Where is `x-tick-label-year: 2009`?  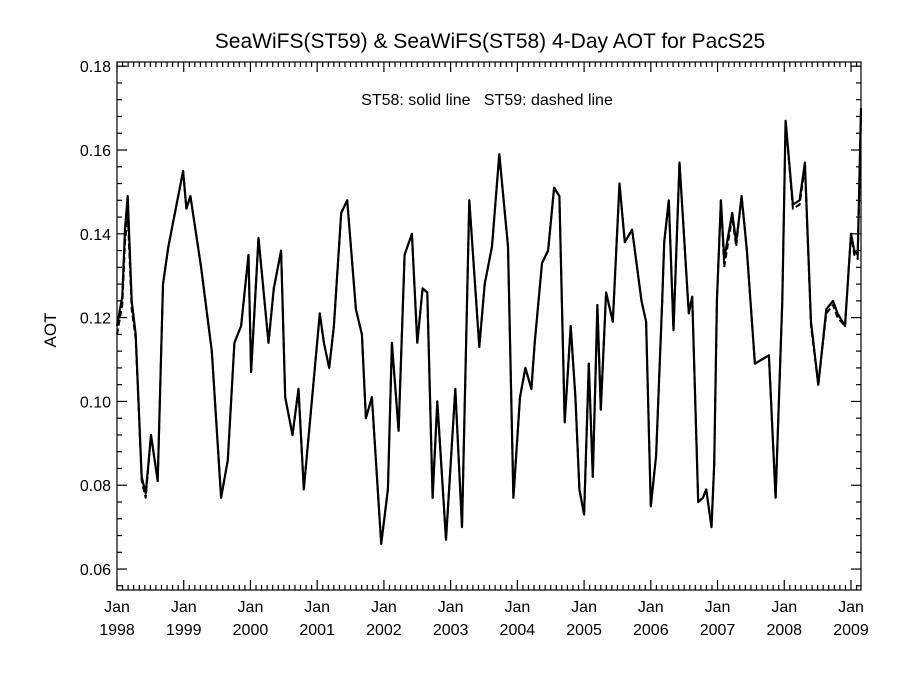 x-tick-label-year: 2009 is located at coordinates (851, 630).